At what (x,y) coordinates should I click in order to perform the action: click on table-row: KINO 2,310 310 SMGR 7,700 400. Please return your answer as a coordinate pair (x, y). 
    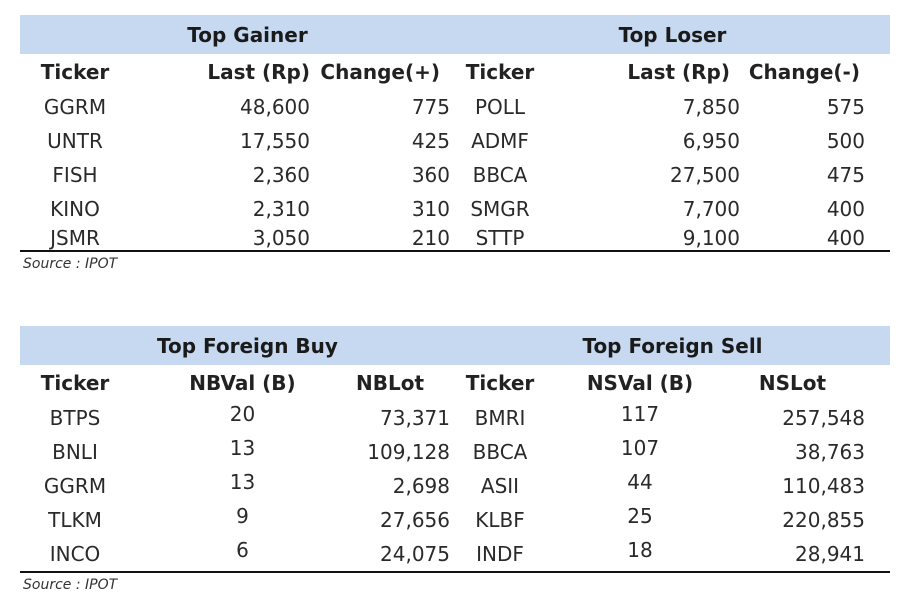
    Looking at the image, I should click on (455, 209).